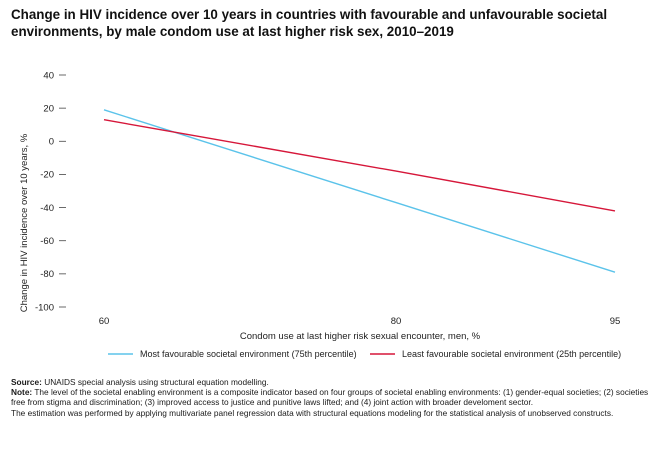  What do you see at coordinates (48, 75) in the screenshot?
I see `y-tick-label: 40` at bounding box center [48, 75].